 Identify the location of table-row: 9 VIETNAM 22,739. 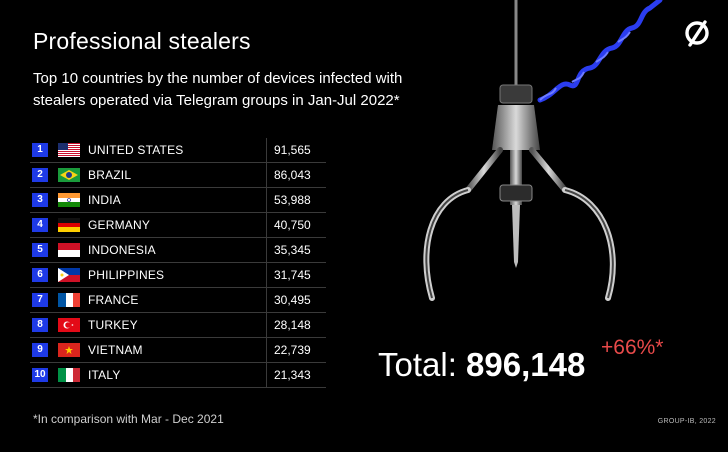
(178, 350).